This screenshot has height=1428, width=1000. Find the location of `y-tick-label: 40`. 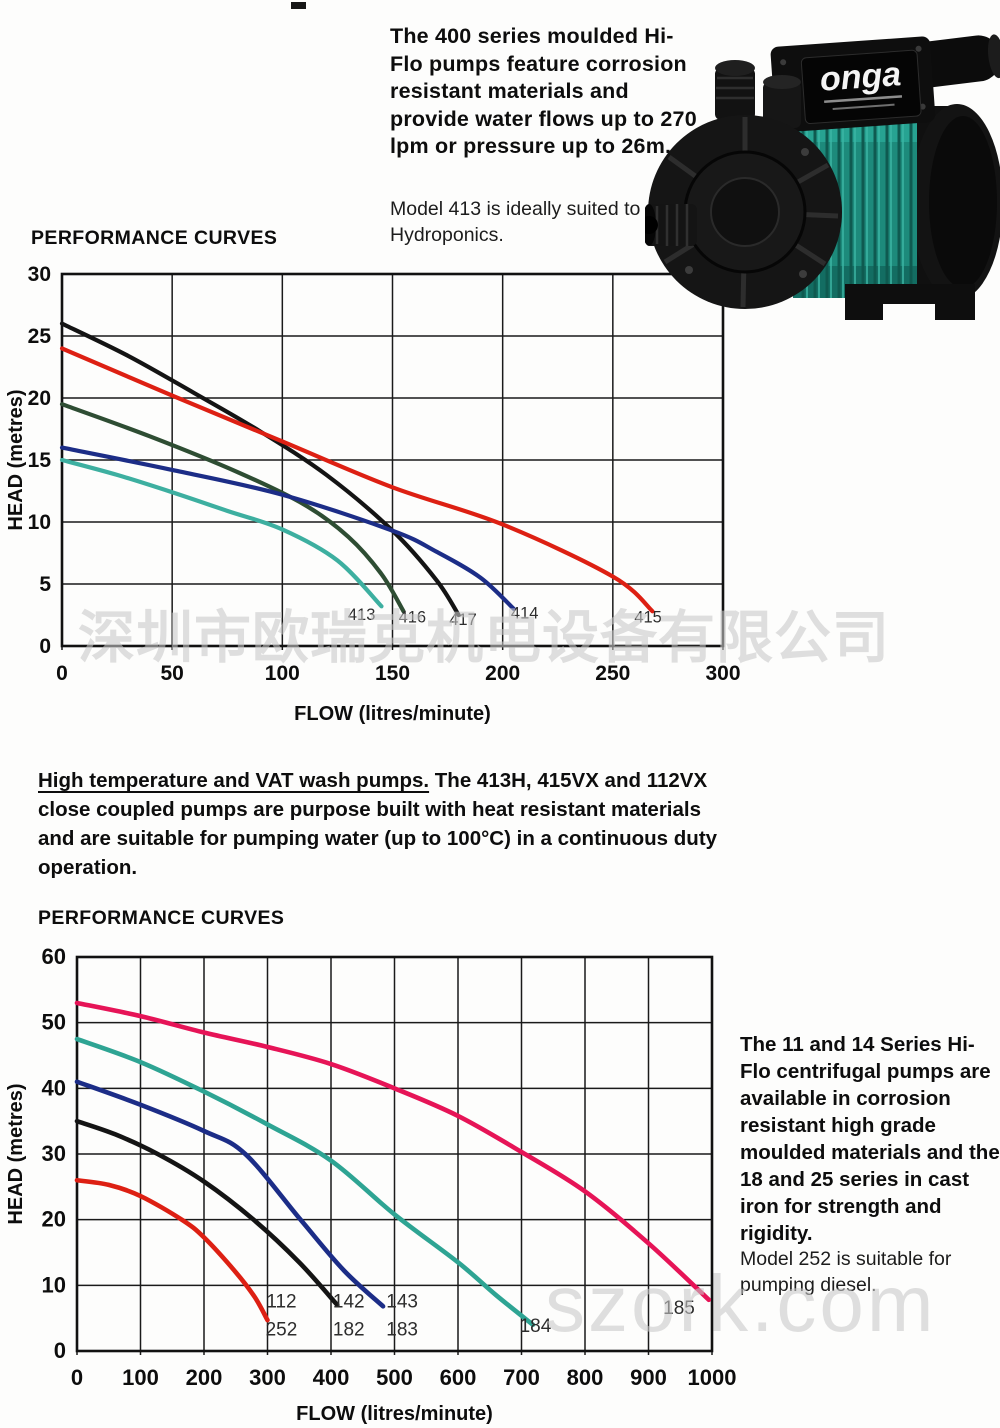

y-tick-label: 40 is located at coordinates (54, 1087).